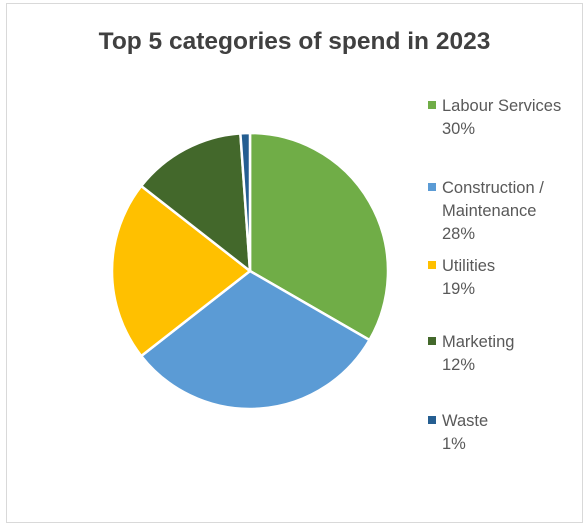  I want to click on pie-slice-waste, so click(245, 202).